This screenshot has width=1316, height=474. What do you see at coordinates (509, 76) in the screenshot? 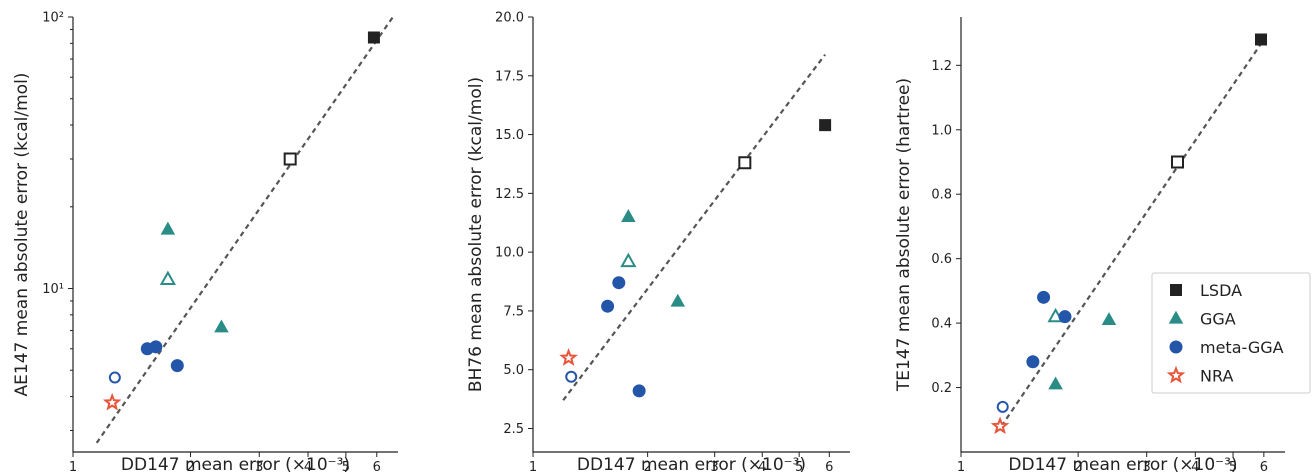
I see `y-tick-label: 17.5` at bounding box center [509, 76].